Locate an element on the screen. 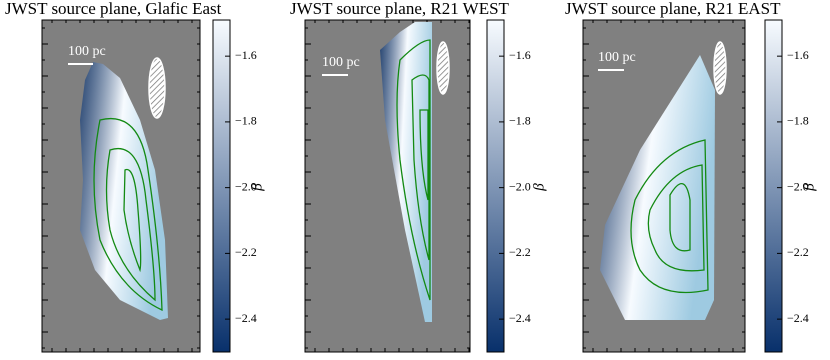  panel-title: JWST source plane, Glafic East is located at coordinates (113, 9).